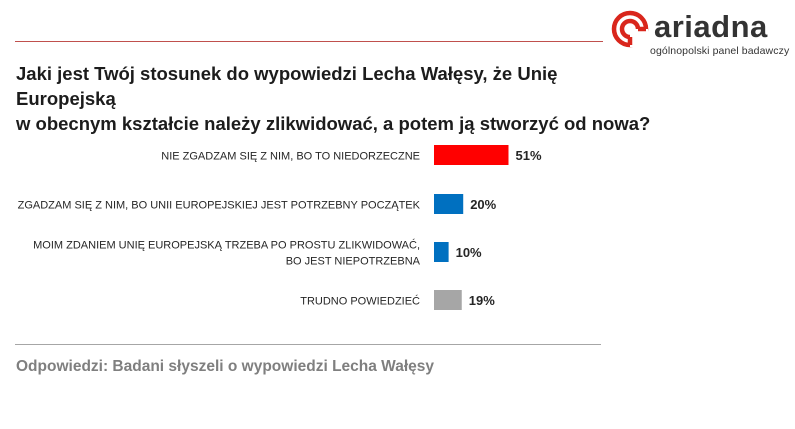 The height and width of the screenshot is (429, 795). Describe the element at coordinates (630, 29) in the screenshot. I see `ariadna-logo-icon` at that location.